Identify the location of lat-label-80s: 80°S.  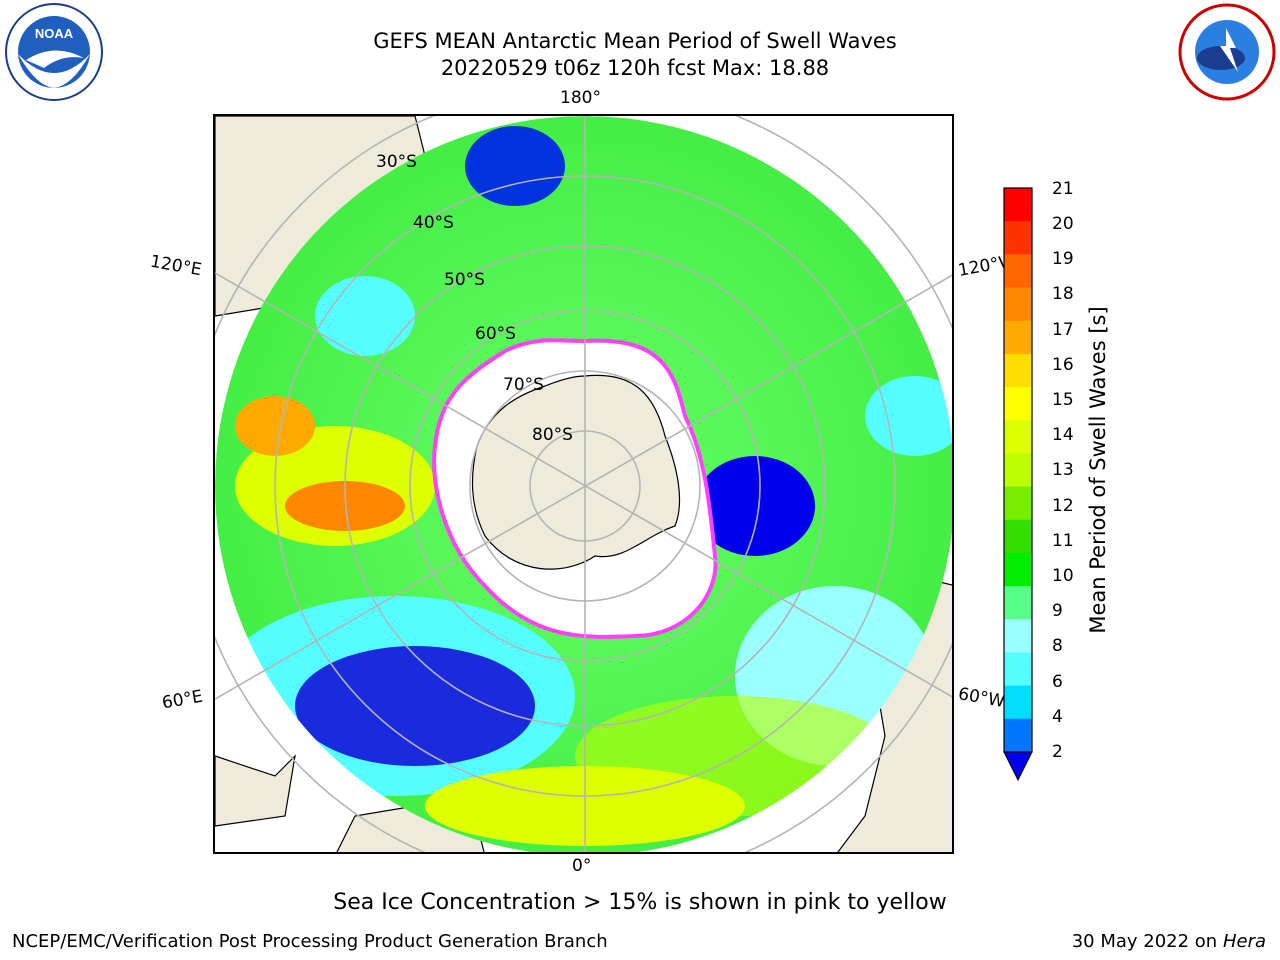
(552, 435).